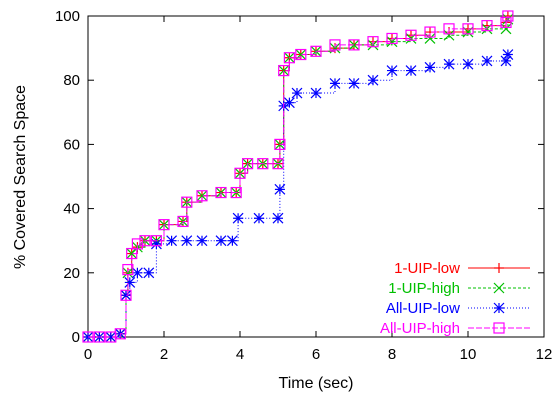 This screenshot has width=556, height=398. Describe the element at coordinates (424, 288) in the screenshot. I see `legend-label: 1-UIP-high` at that location.